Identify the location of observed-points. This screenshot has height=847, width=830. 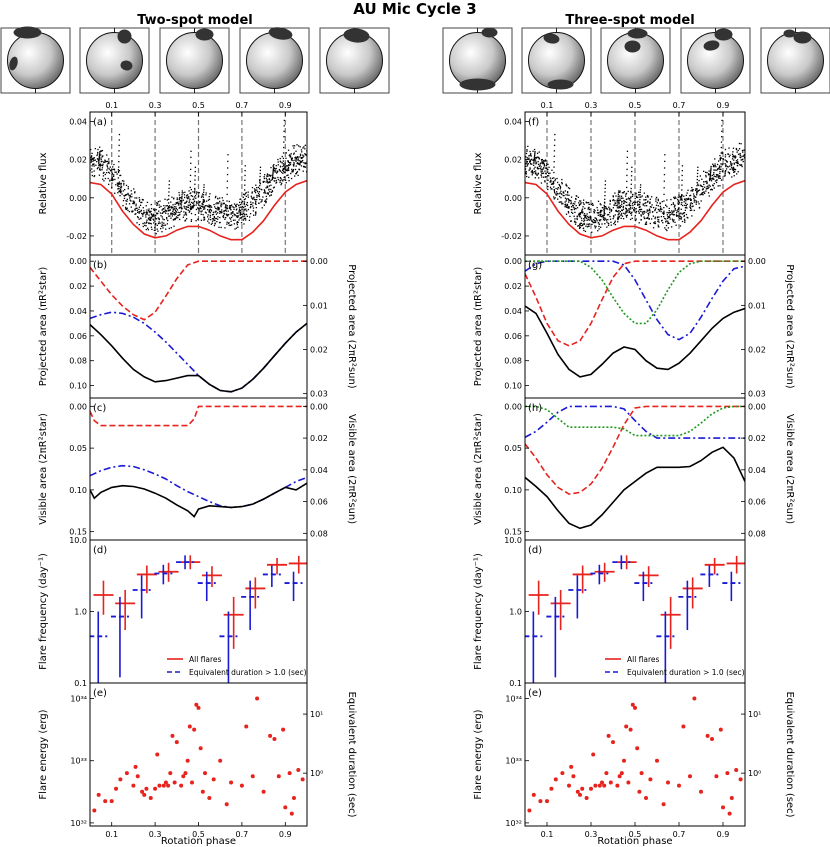
(635, 176).